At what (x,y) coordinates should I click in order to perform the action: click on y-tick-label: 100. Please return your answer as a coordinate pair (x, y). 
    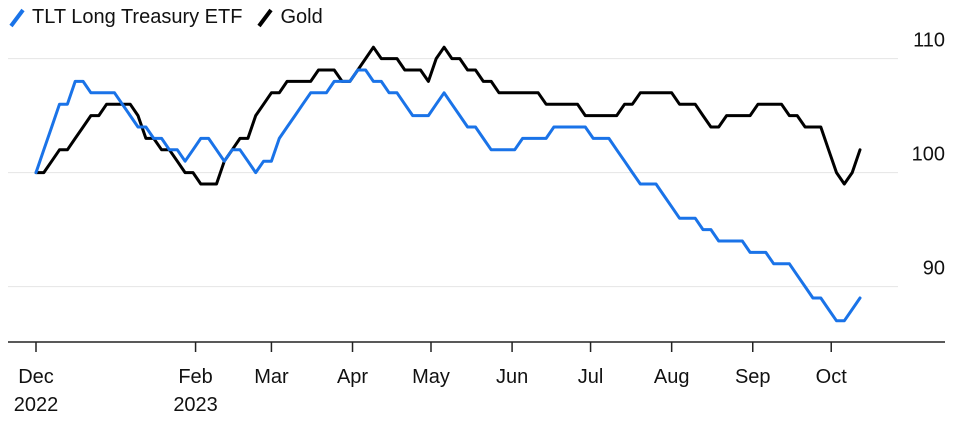
    Looking at the image, I should click on (928, 155).